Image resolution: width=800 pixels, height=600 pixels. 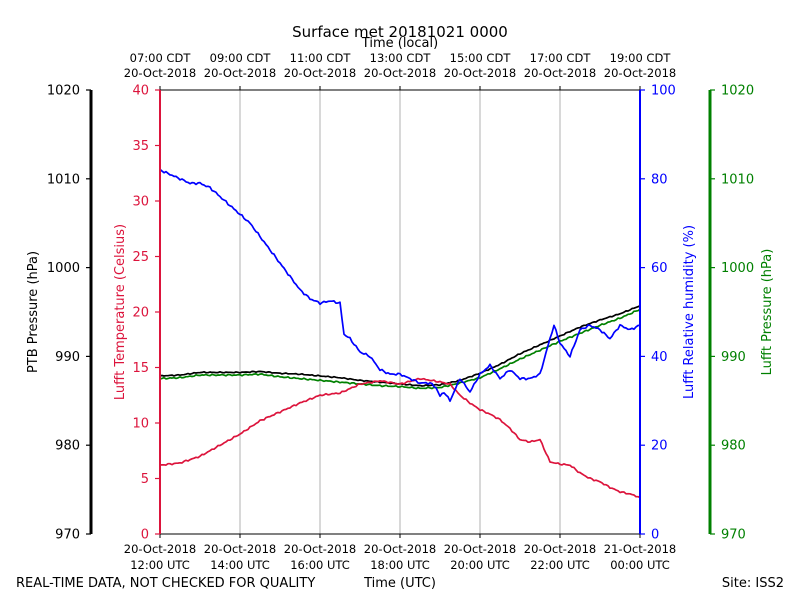 What do you see at coordinates (400, 32) in the screenshot?
I see `chart-title: Surface met 20181021 0000` at bounding box center [400, 32].